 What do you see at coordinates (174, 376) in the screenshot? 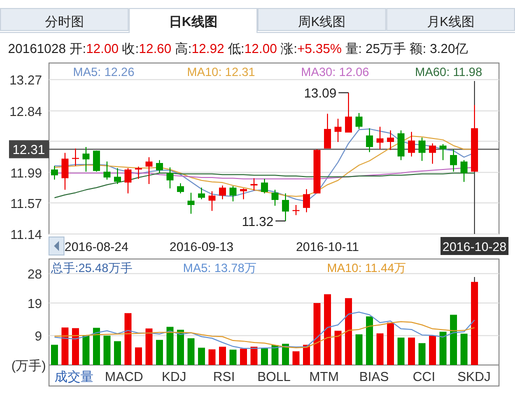
I see `text: KDJ` at bounding box center [174, 376].